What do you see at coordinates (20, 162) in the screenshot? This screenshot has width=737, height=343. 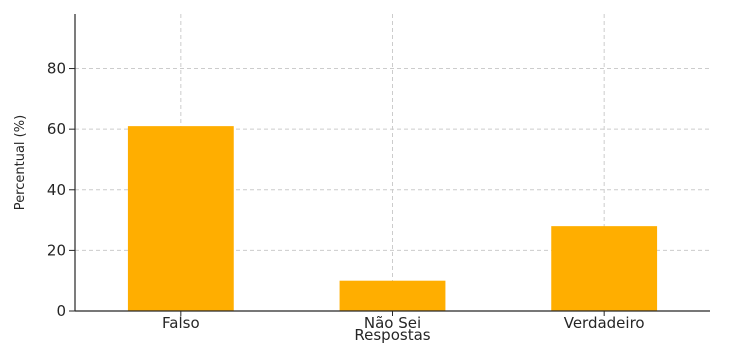 I see `y-axis-title: Percentual (%)` at bounding box center [20, 162].